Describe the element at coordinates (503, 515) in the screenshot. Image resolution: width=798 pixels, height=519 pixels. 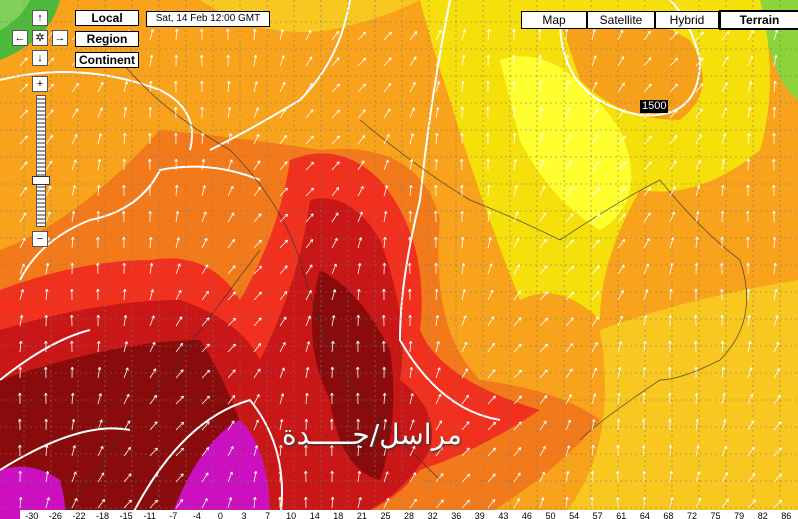
I see `legend-label: 43` at that location.